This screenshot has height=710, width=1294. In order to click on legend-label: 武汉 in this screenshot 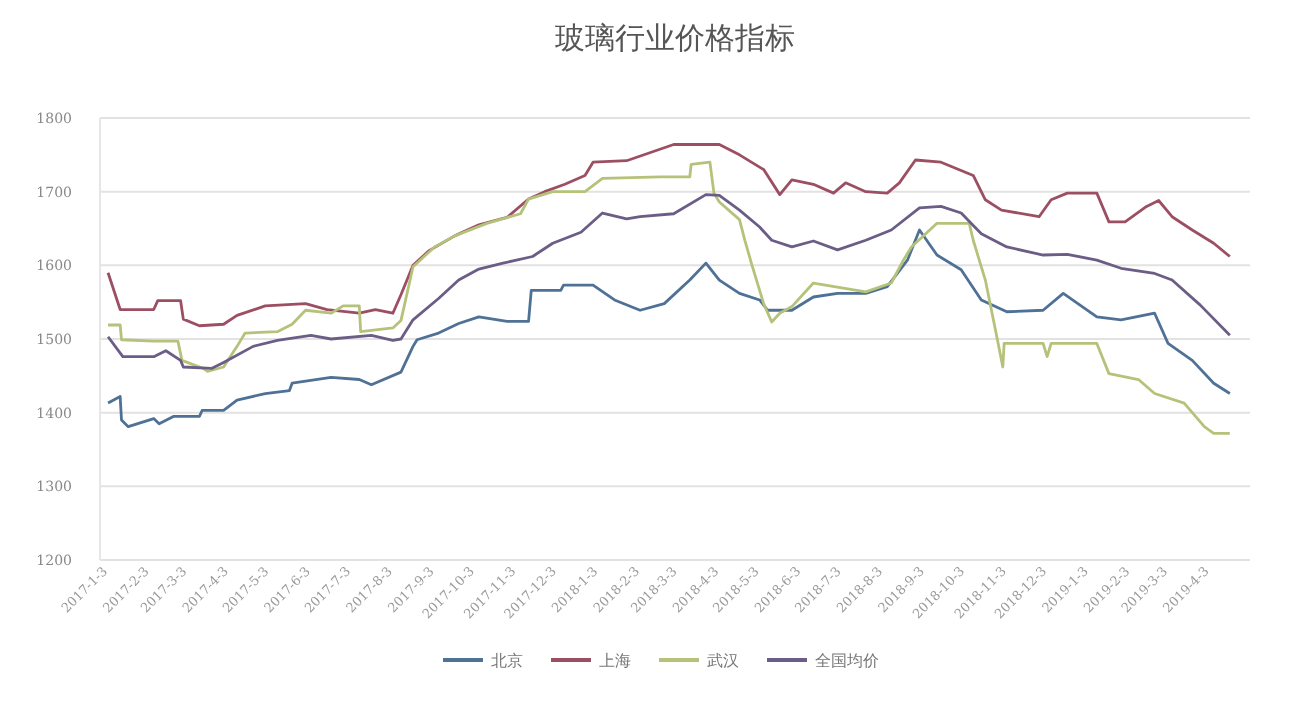, I will do `click(723, 661)`.